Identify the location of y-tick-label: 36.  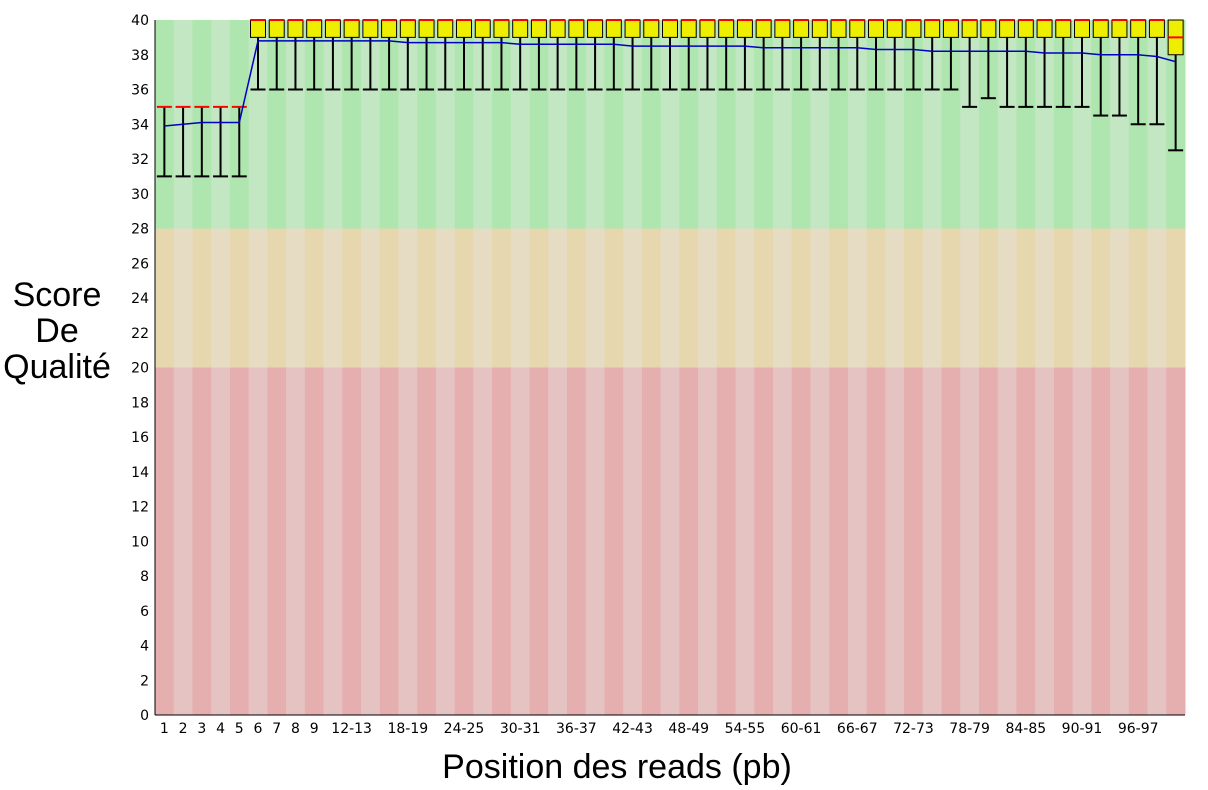
(140, 91).